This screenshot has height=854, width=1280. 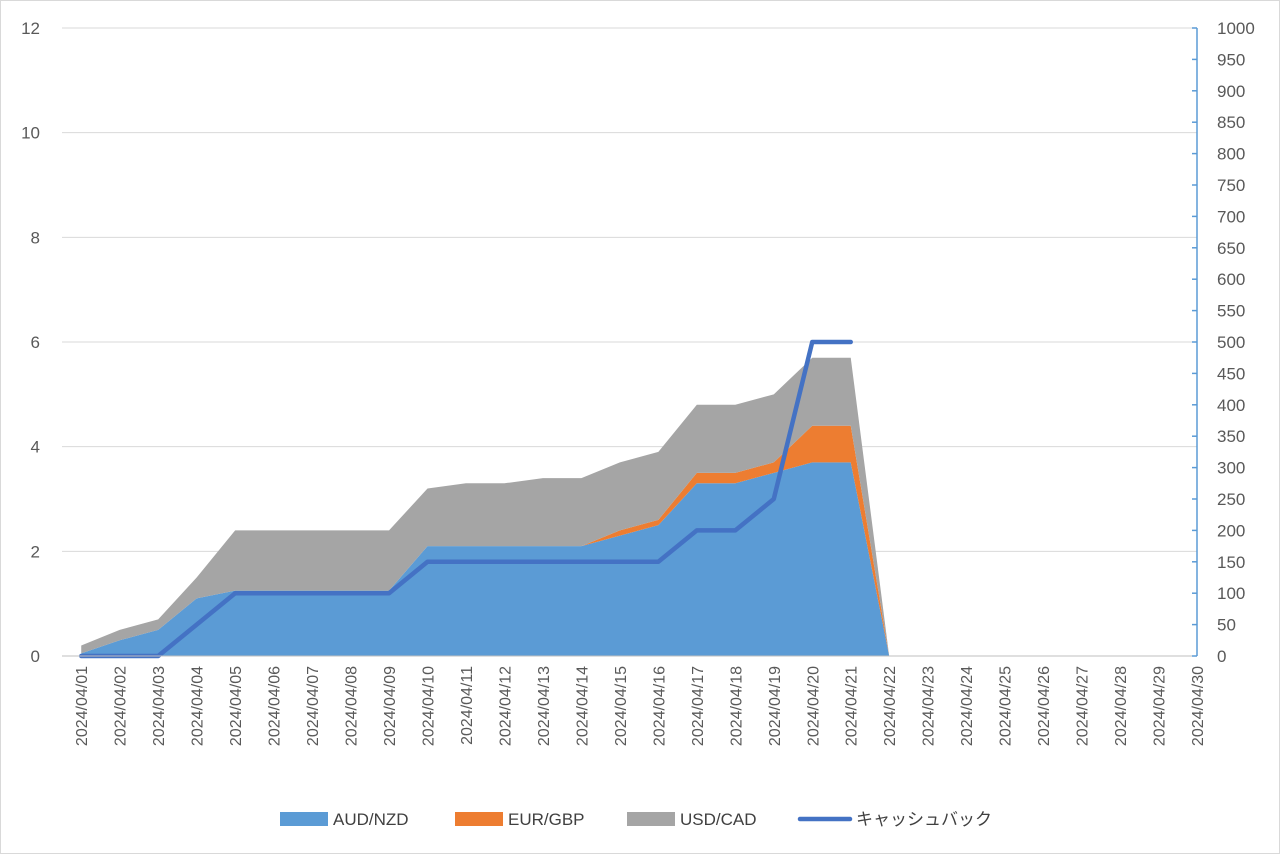 What do you see at coordinates (1044, 706) in the screenshot?
I see `x-tick-label: 2024/04/26` at bounding box center [1044, 706].